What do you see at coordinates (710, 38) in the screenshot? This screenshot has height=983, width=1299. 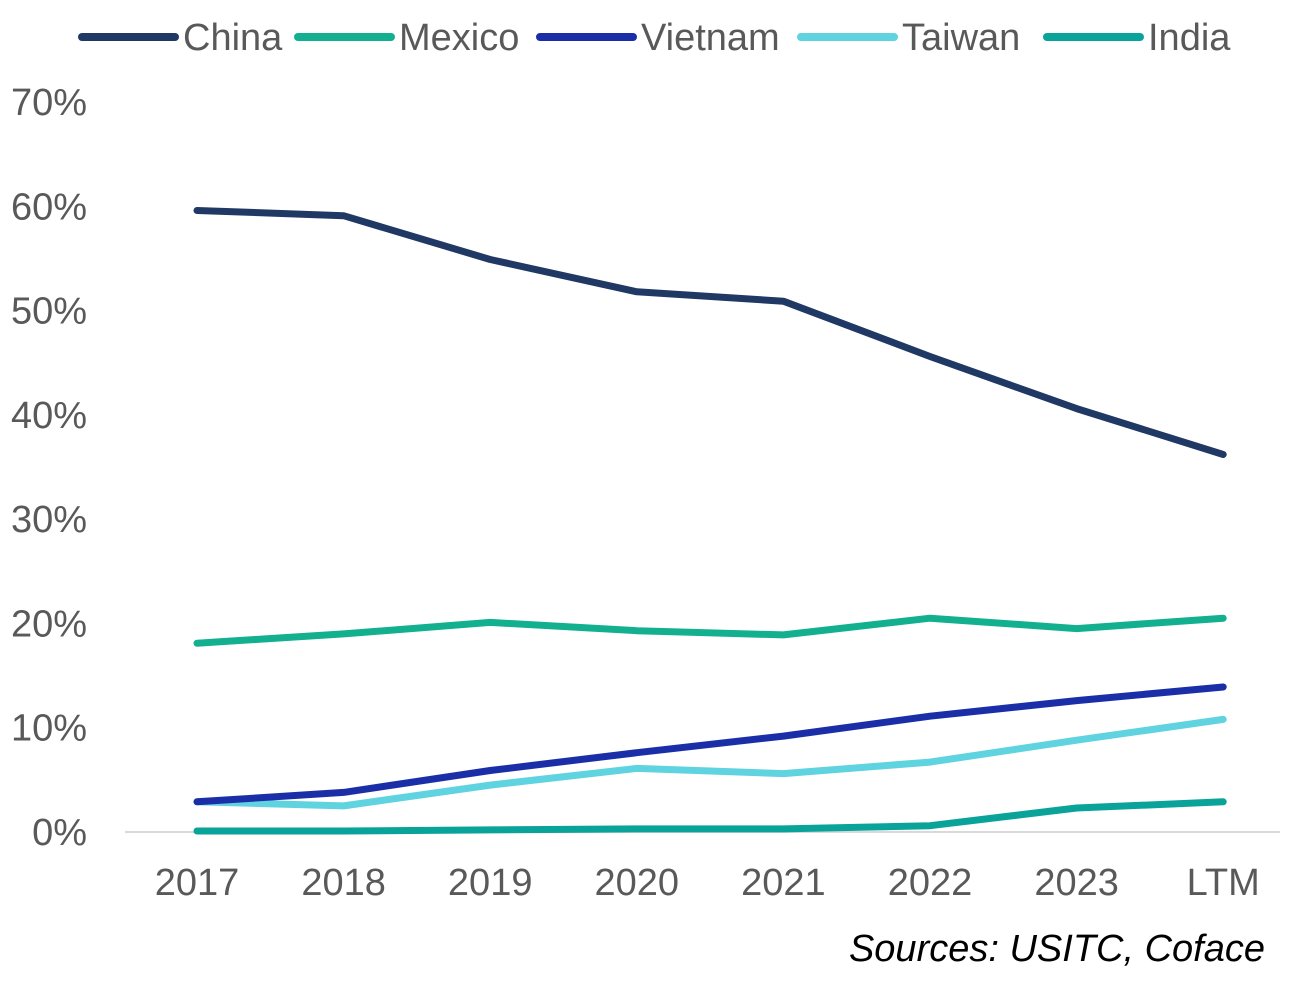 I see `legend-label-vietnam: Vietnam` at bounding box center [710, 38].